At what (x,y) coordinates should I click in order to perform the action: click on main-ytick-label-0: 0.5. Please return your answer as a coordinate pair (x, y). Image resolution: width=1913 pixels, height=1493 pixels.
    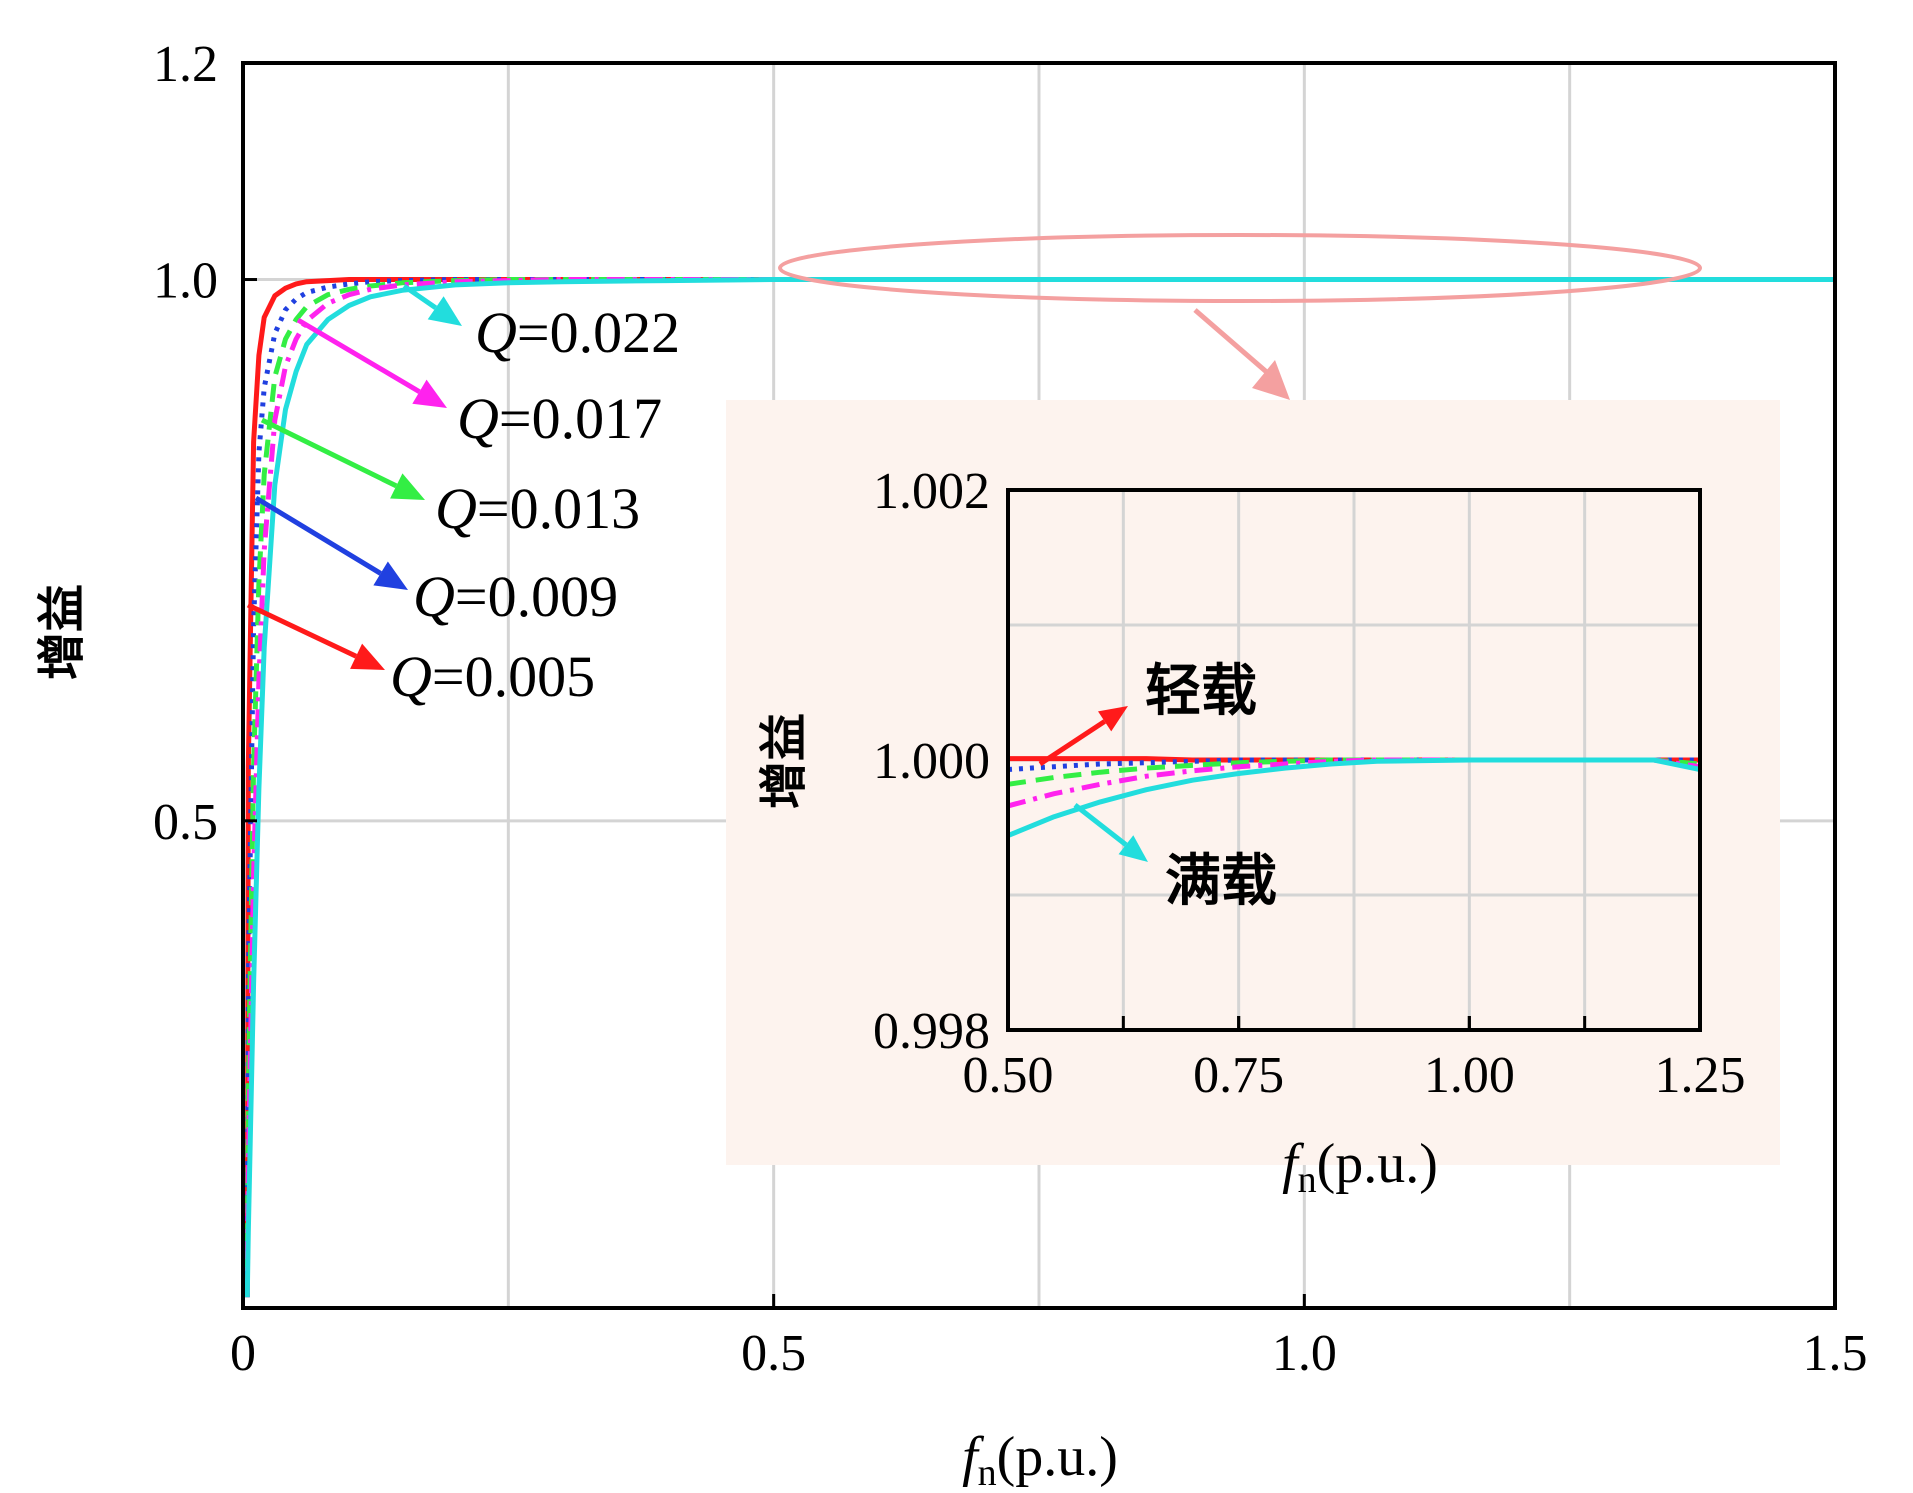
    Looking at the image, I should click on (185, 822).